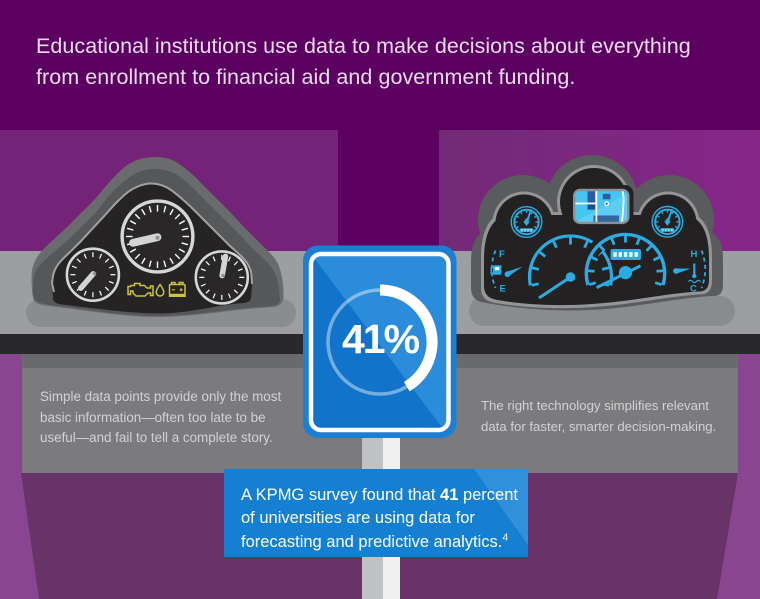  I want to click on svg-text: F, so click(502, 254).